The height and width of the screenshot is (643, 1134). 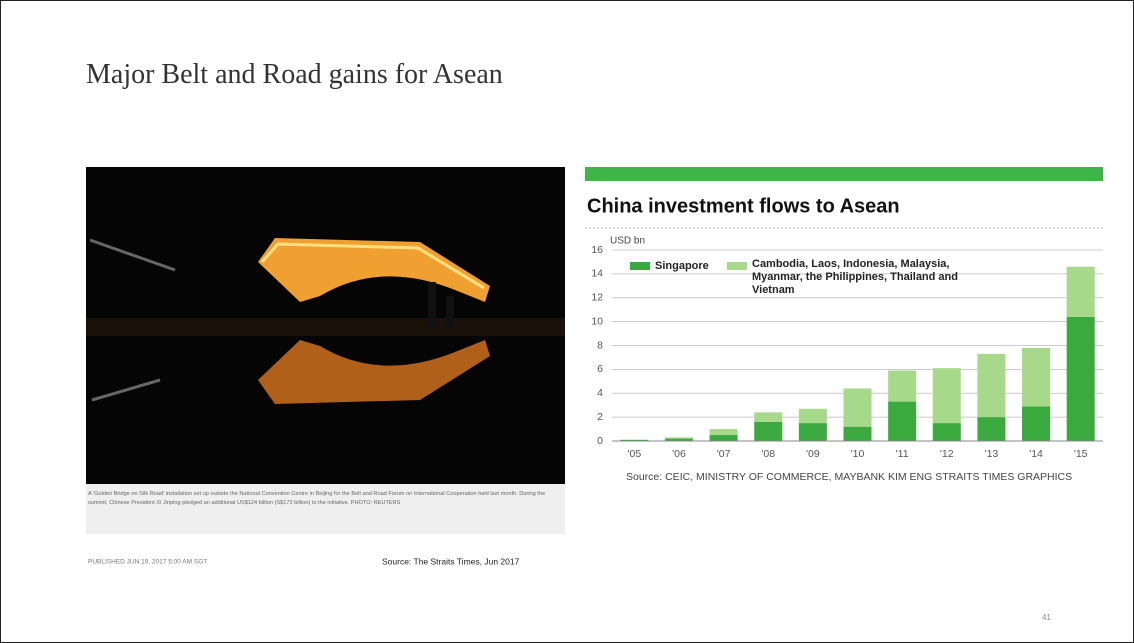 What do you see at coordinates (600, 369) in the screenshot?
I see `y-tick-label: 6` at bounding box center [600, 369].